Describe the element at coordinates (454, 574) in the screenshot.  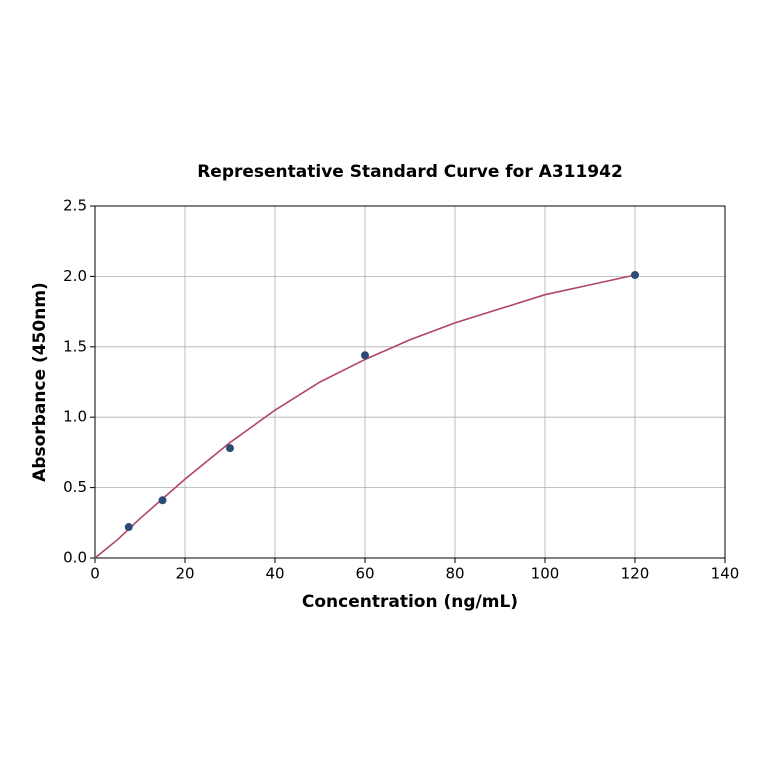
I see `x-tick-label: 80` at that location.